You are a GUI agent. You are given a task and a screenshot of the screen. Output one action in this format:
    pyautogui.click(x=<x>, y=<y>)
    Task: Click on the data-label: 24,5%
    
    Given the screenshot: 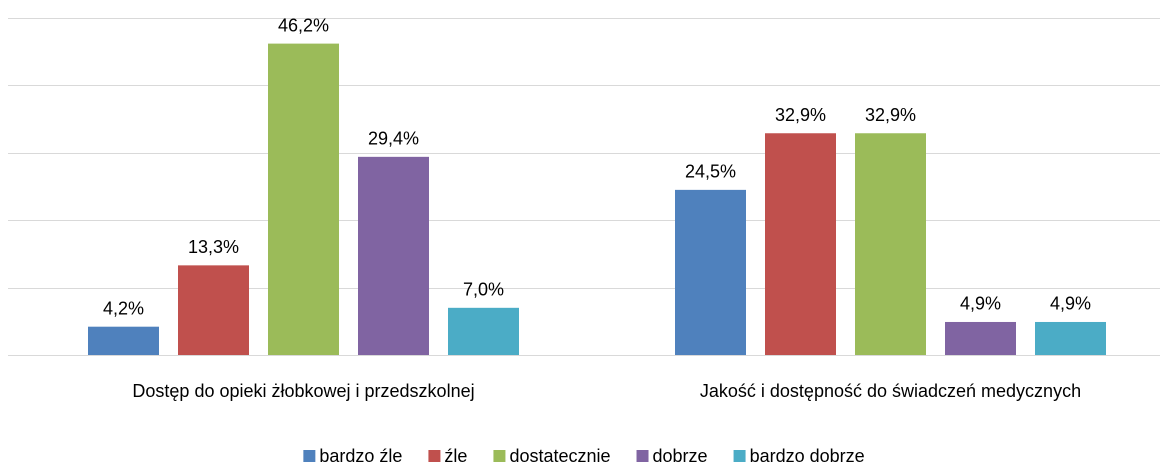 What is the action you would take?
    pyautogui.click(x=710, y=172)
    